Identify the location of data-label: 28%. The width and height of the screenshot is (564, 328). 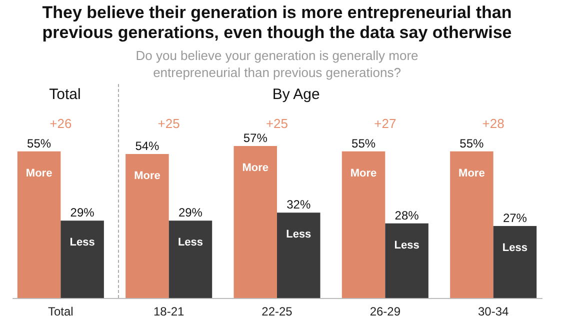
(407, 215).